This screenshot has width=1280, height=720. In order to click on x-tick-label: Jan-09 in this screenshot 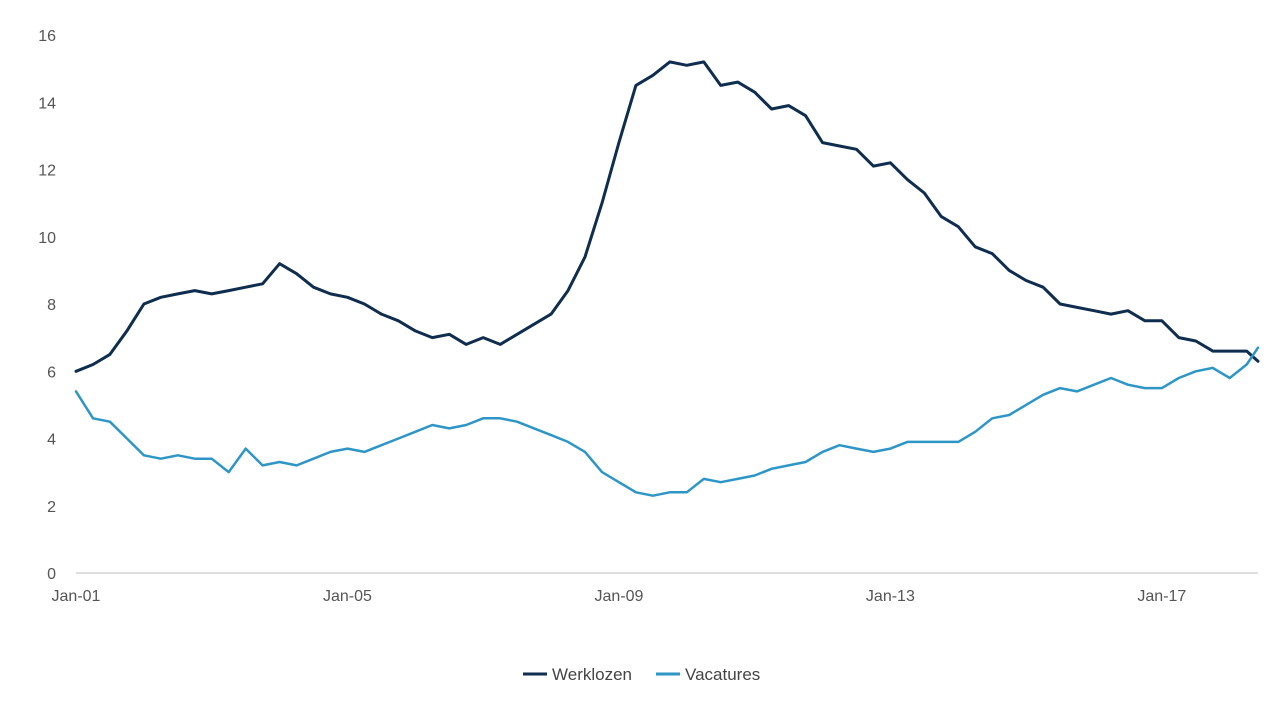, I will do `click(618, 596)`.